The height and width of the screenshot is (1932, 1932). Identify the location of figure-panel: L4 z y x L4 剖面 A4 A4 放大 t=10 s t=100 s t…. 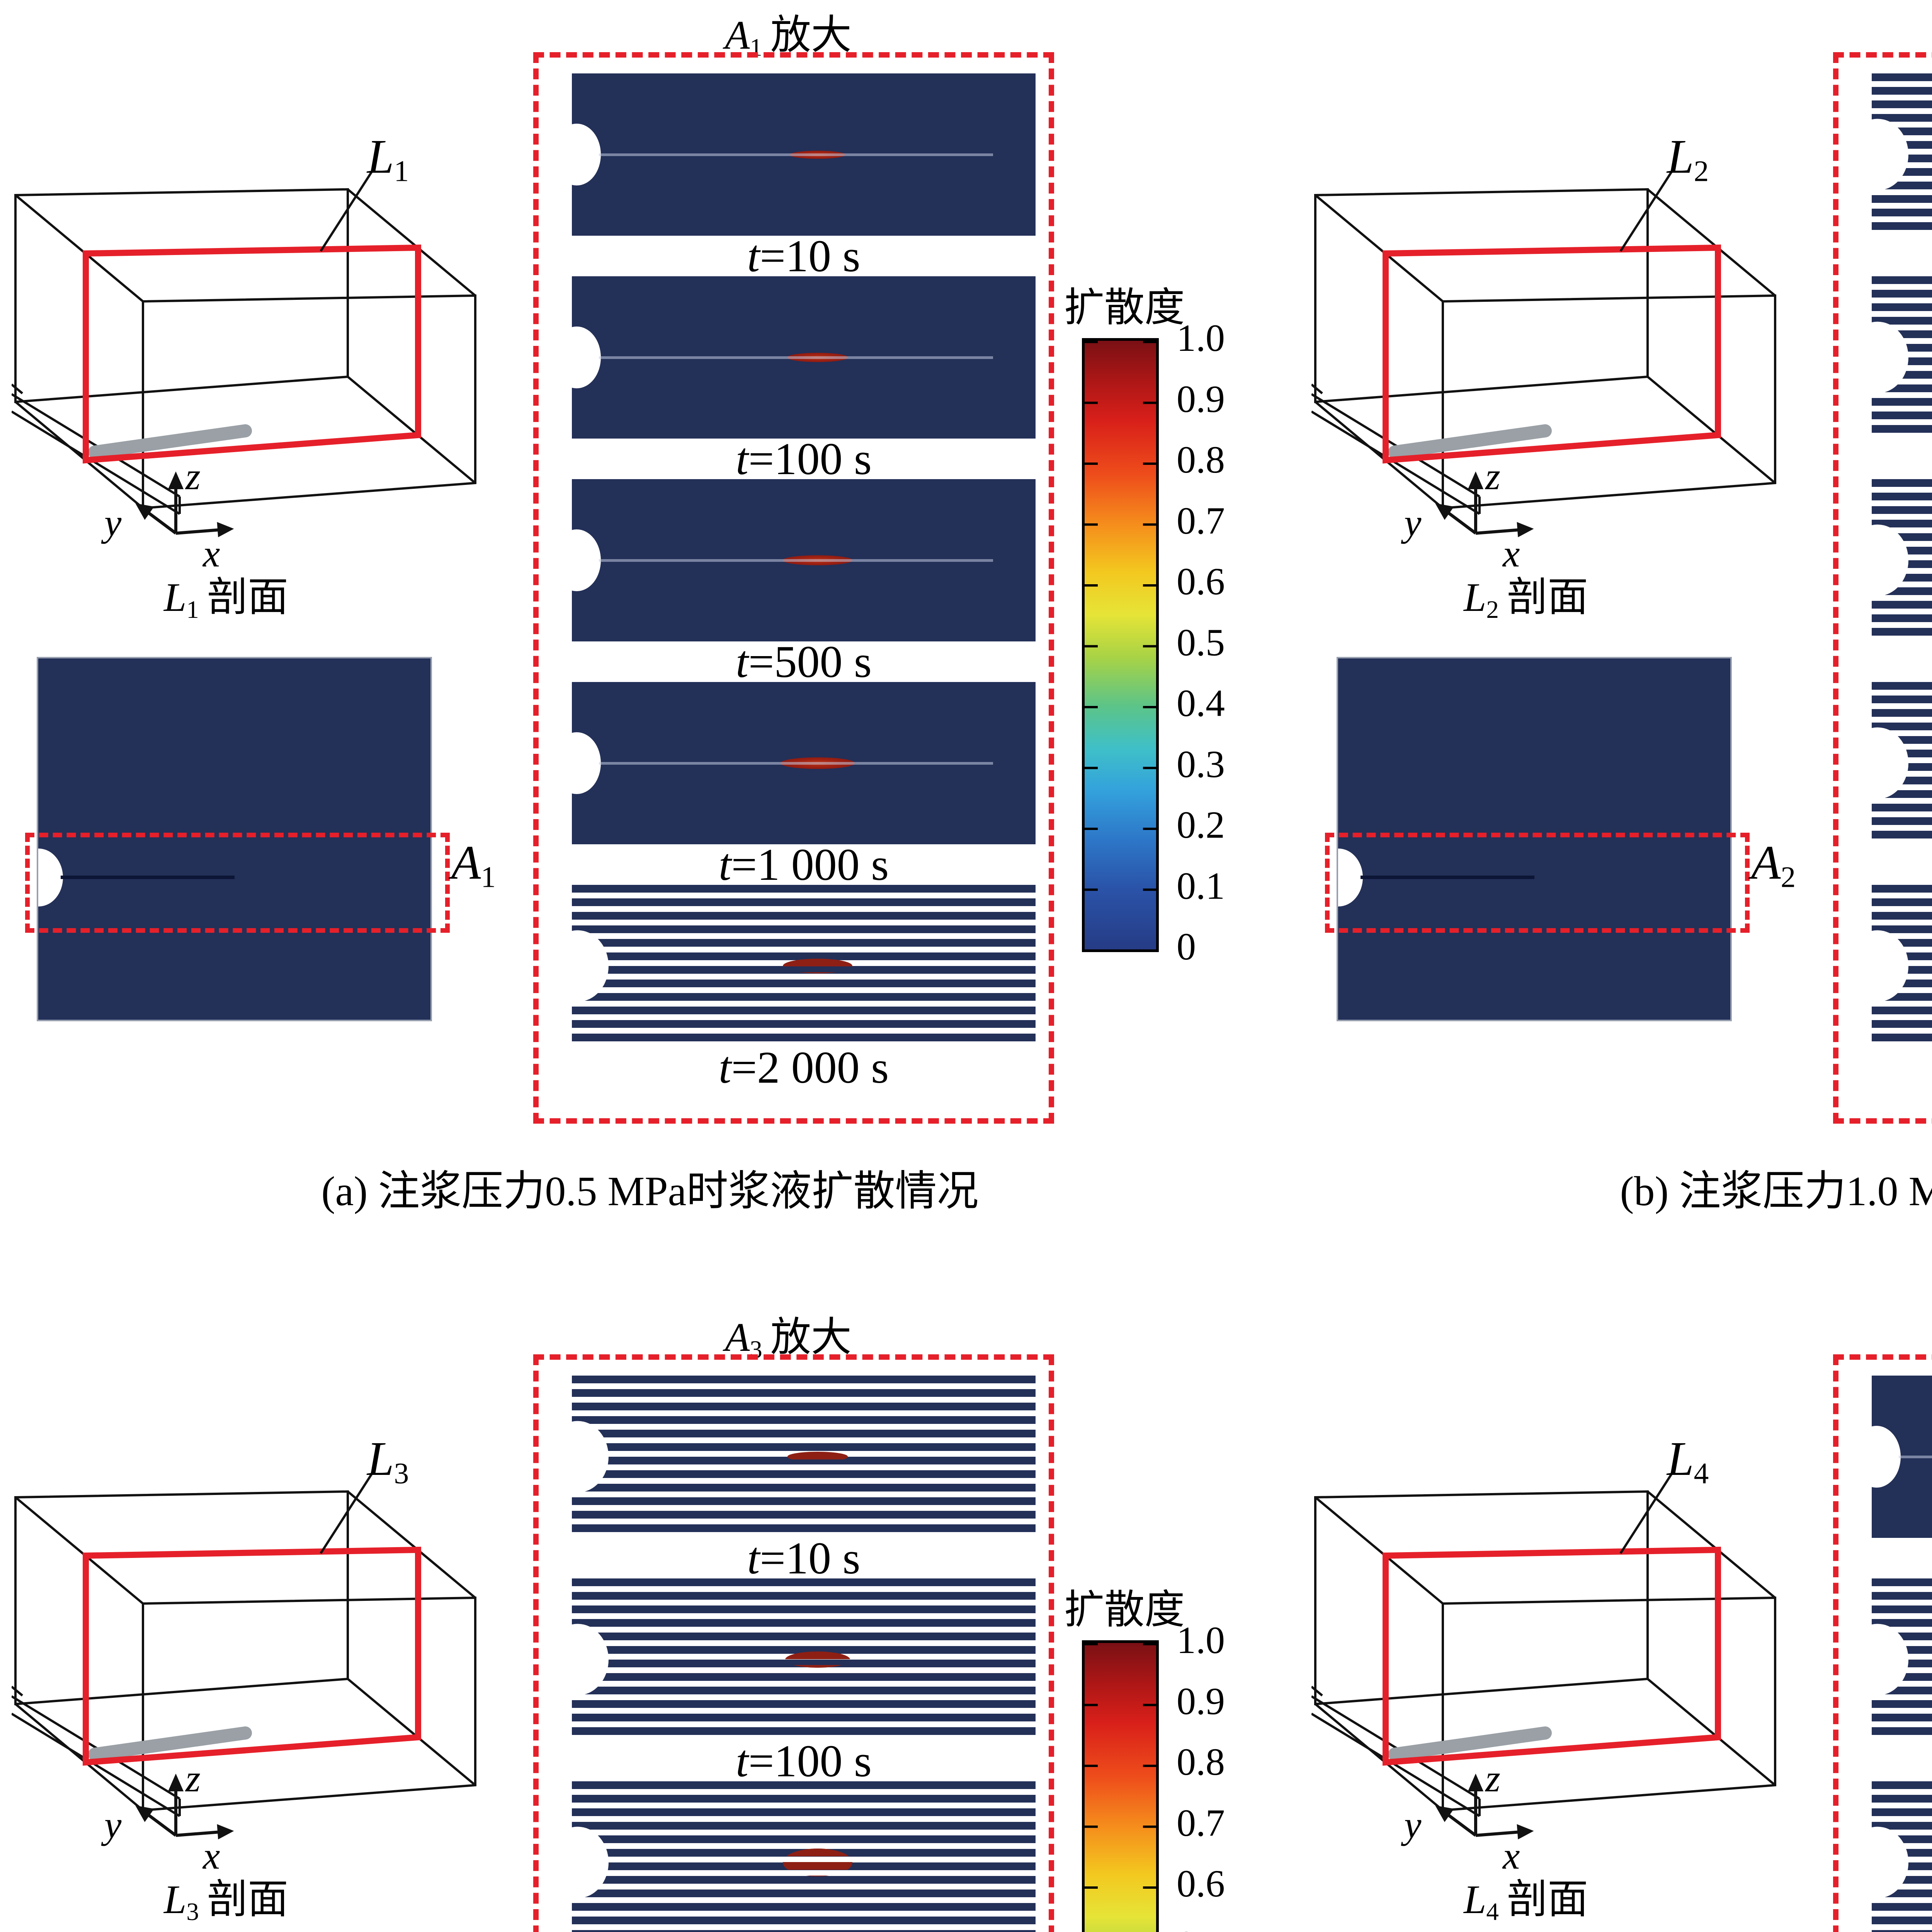
(1616, 1621).